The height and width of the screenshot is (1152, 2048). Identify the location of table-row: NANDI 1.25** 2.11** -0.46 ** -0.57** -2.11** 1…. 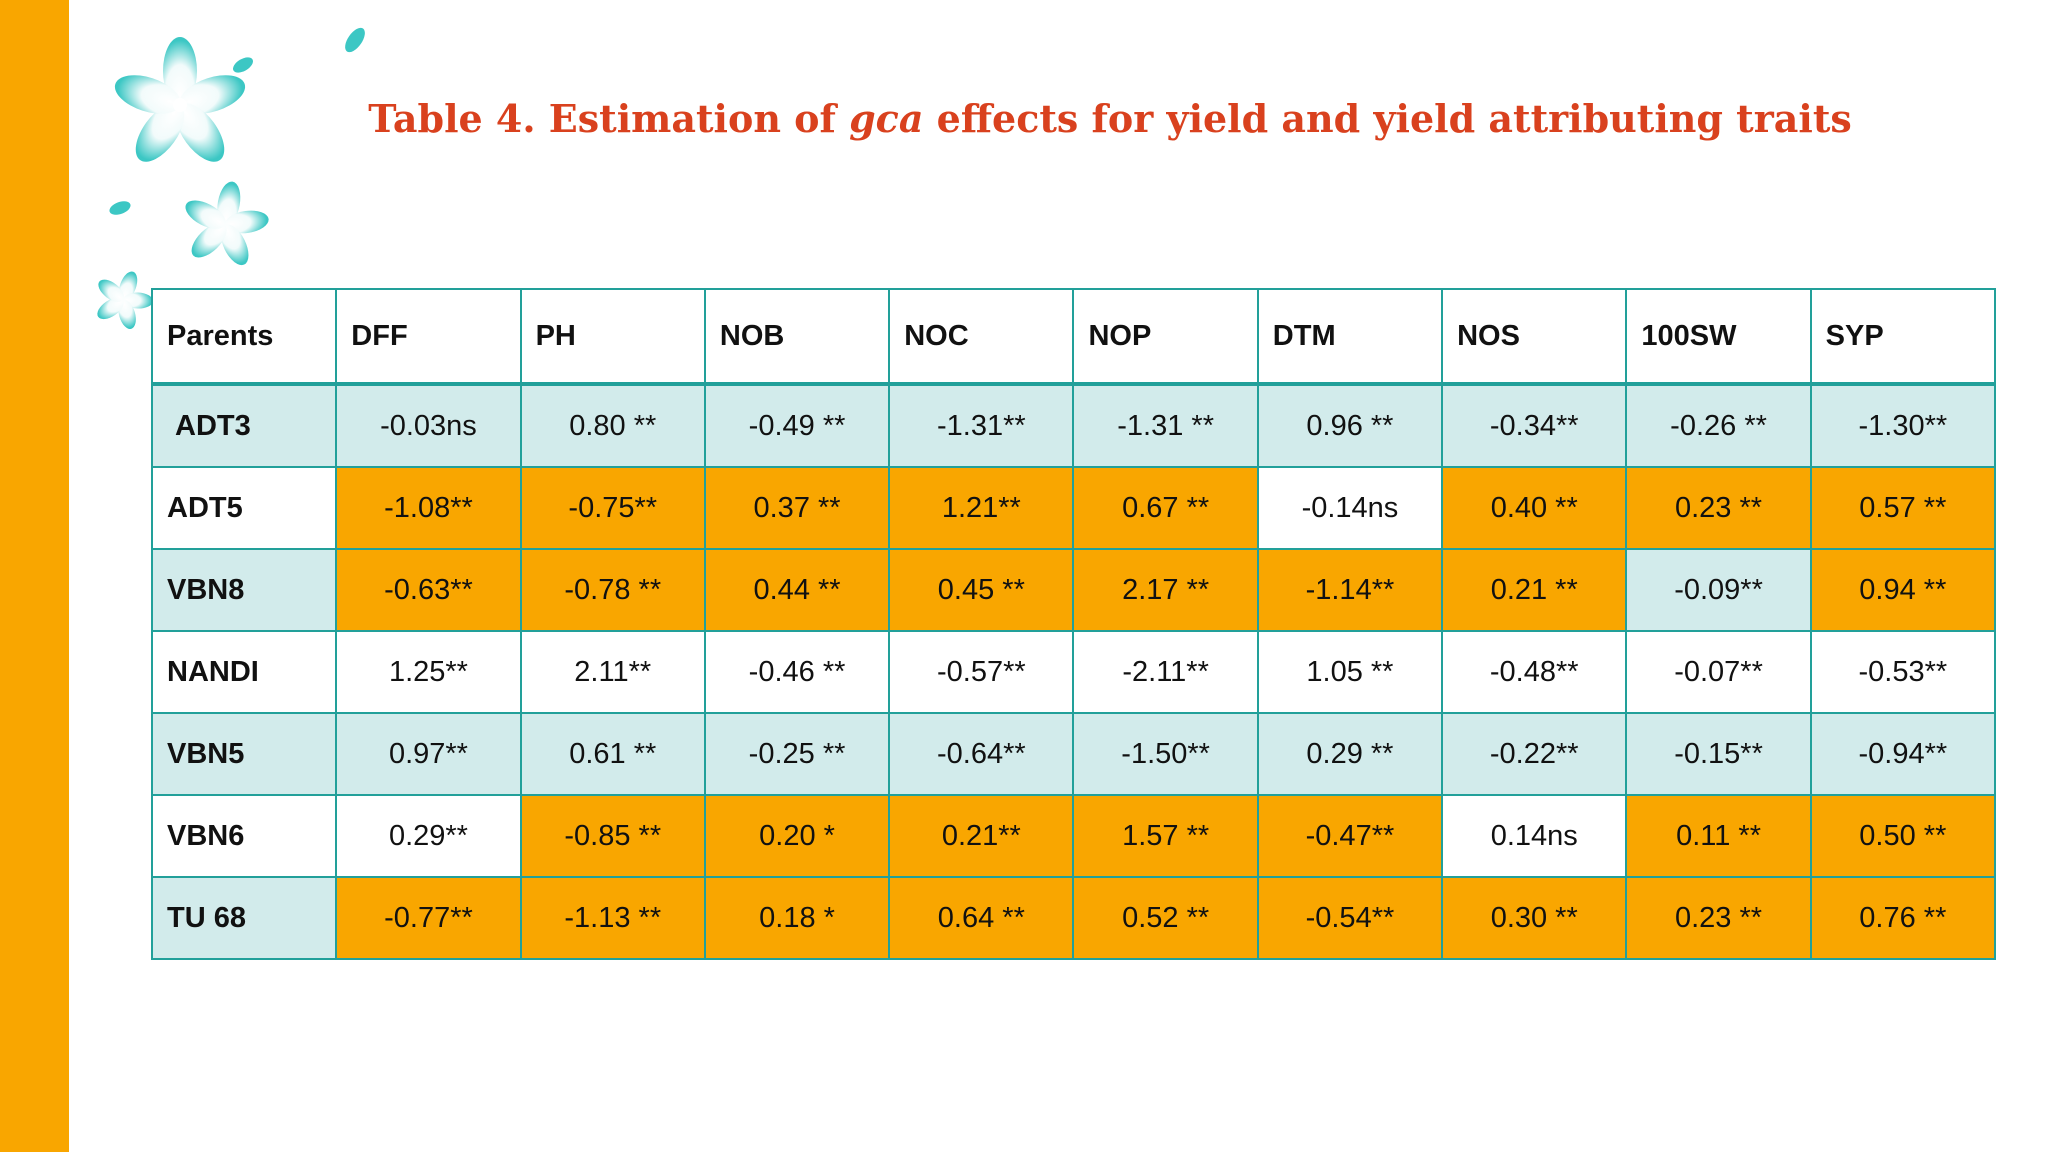
(1073, 672).